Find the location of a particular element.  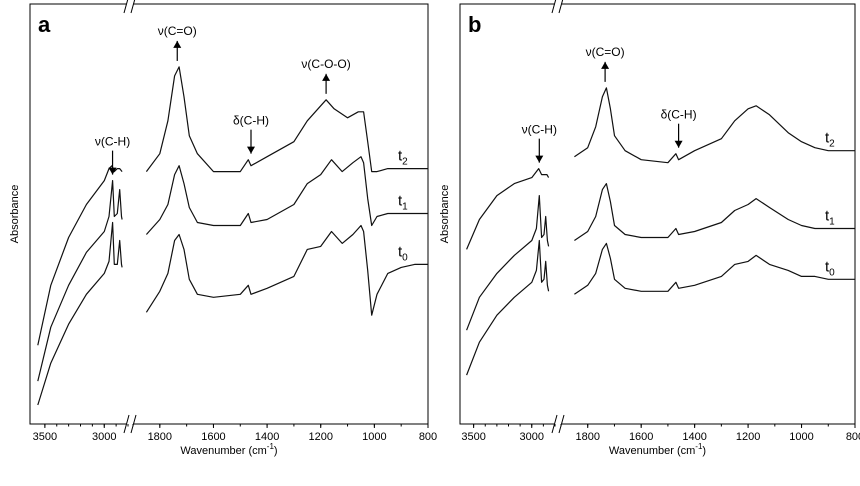

panel-letter: a is located at coordinates (44, 24).